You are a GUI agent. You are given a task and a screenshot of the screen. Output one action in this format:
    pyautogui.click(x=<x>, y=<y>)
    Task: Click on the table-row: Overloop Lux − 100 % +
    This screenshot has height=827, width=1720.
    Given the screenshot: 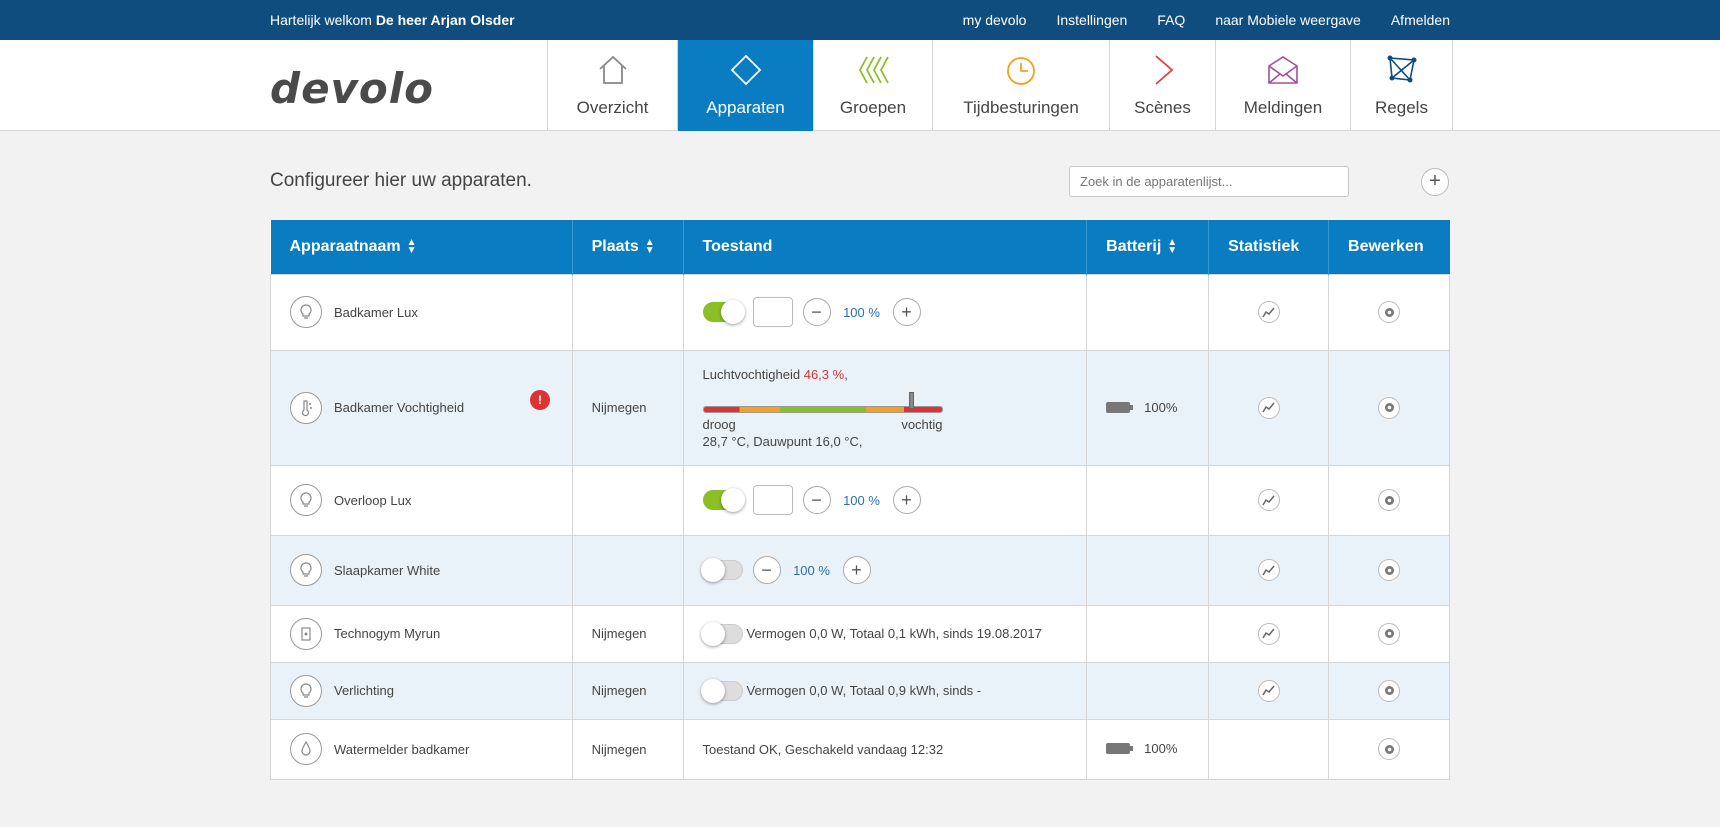 What is the action you would take?
    pyautogui.click(x=860, y=500)
    